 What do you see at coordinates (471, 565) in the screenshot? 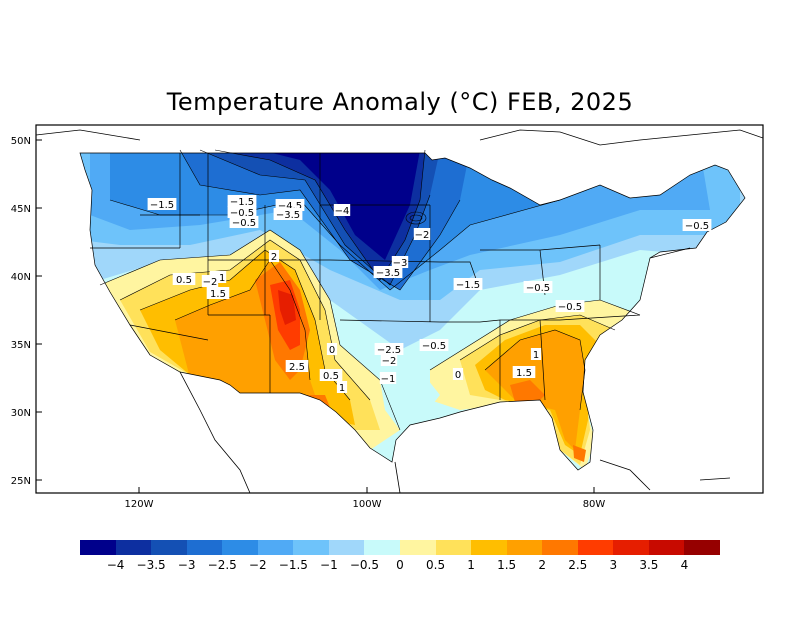
I see `legend-tick-label: 1` at bounding box center [471, 565].